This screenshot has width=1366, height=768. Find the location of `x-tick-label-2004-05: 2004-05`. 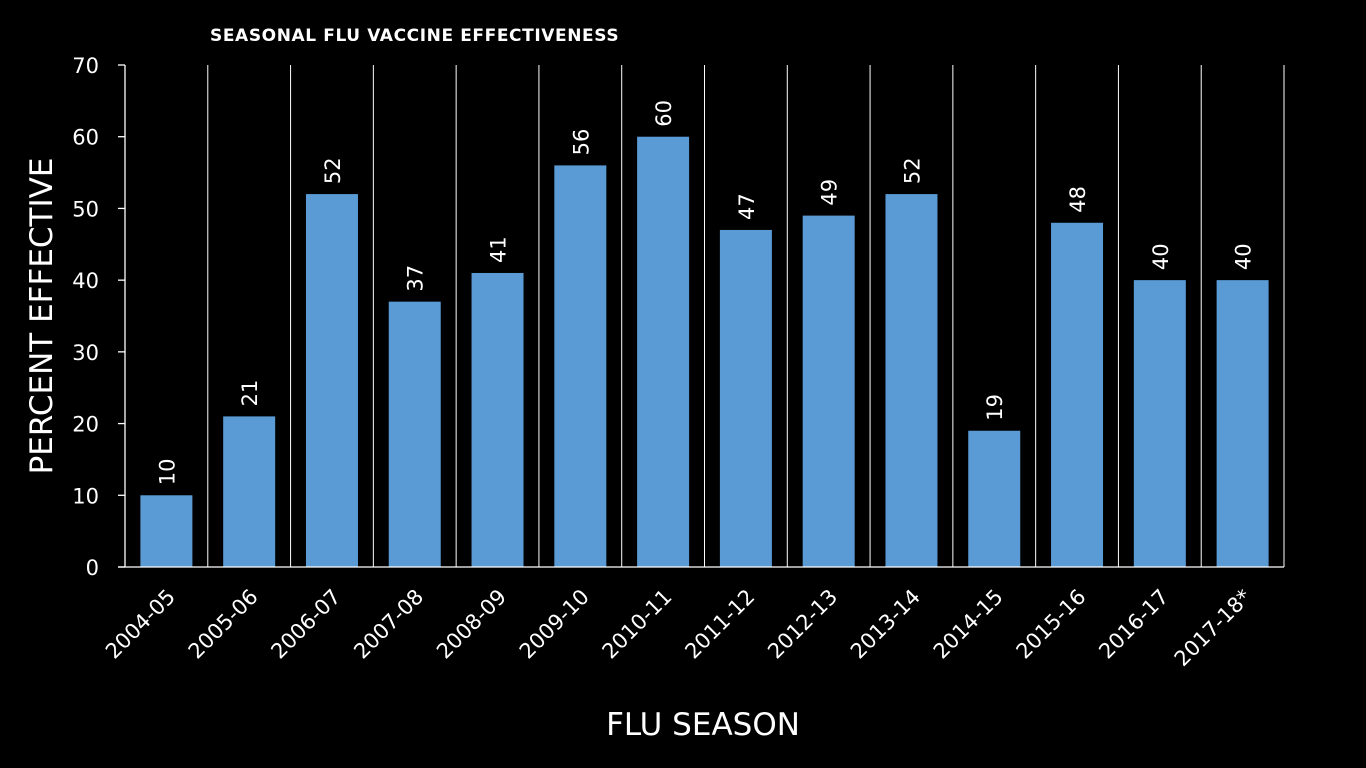

x-tick-label-2004-05: 2004-05 is located at coordinates (140, 624).